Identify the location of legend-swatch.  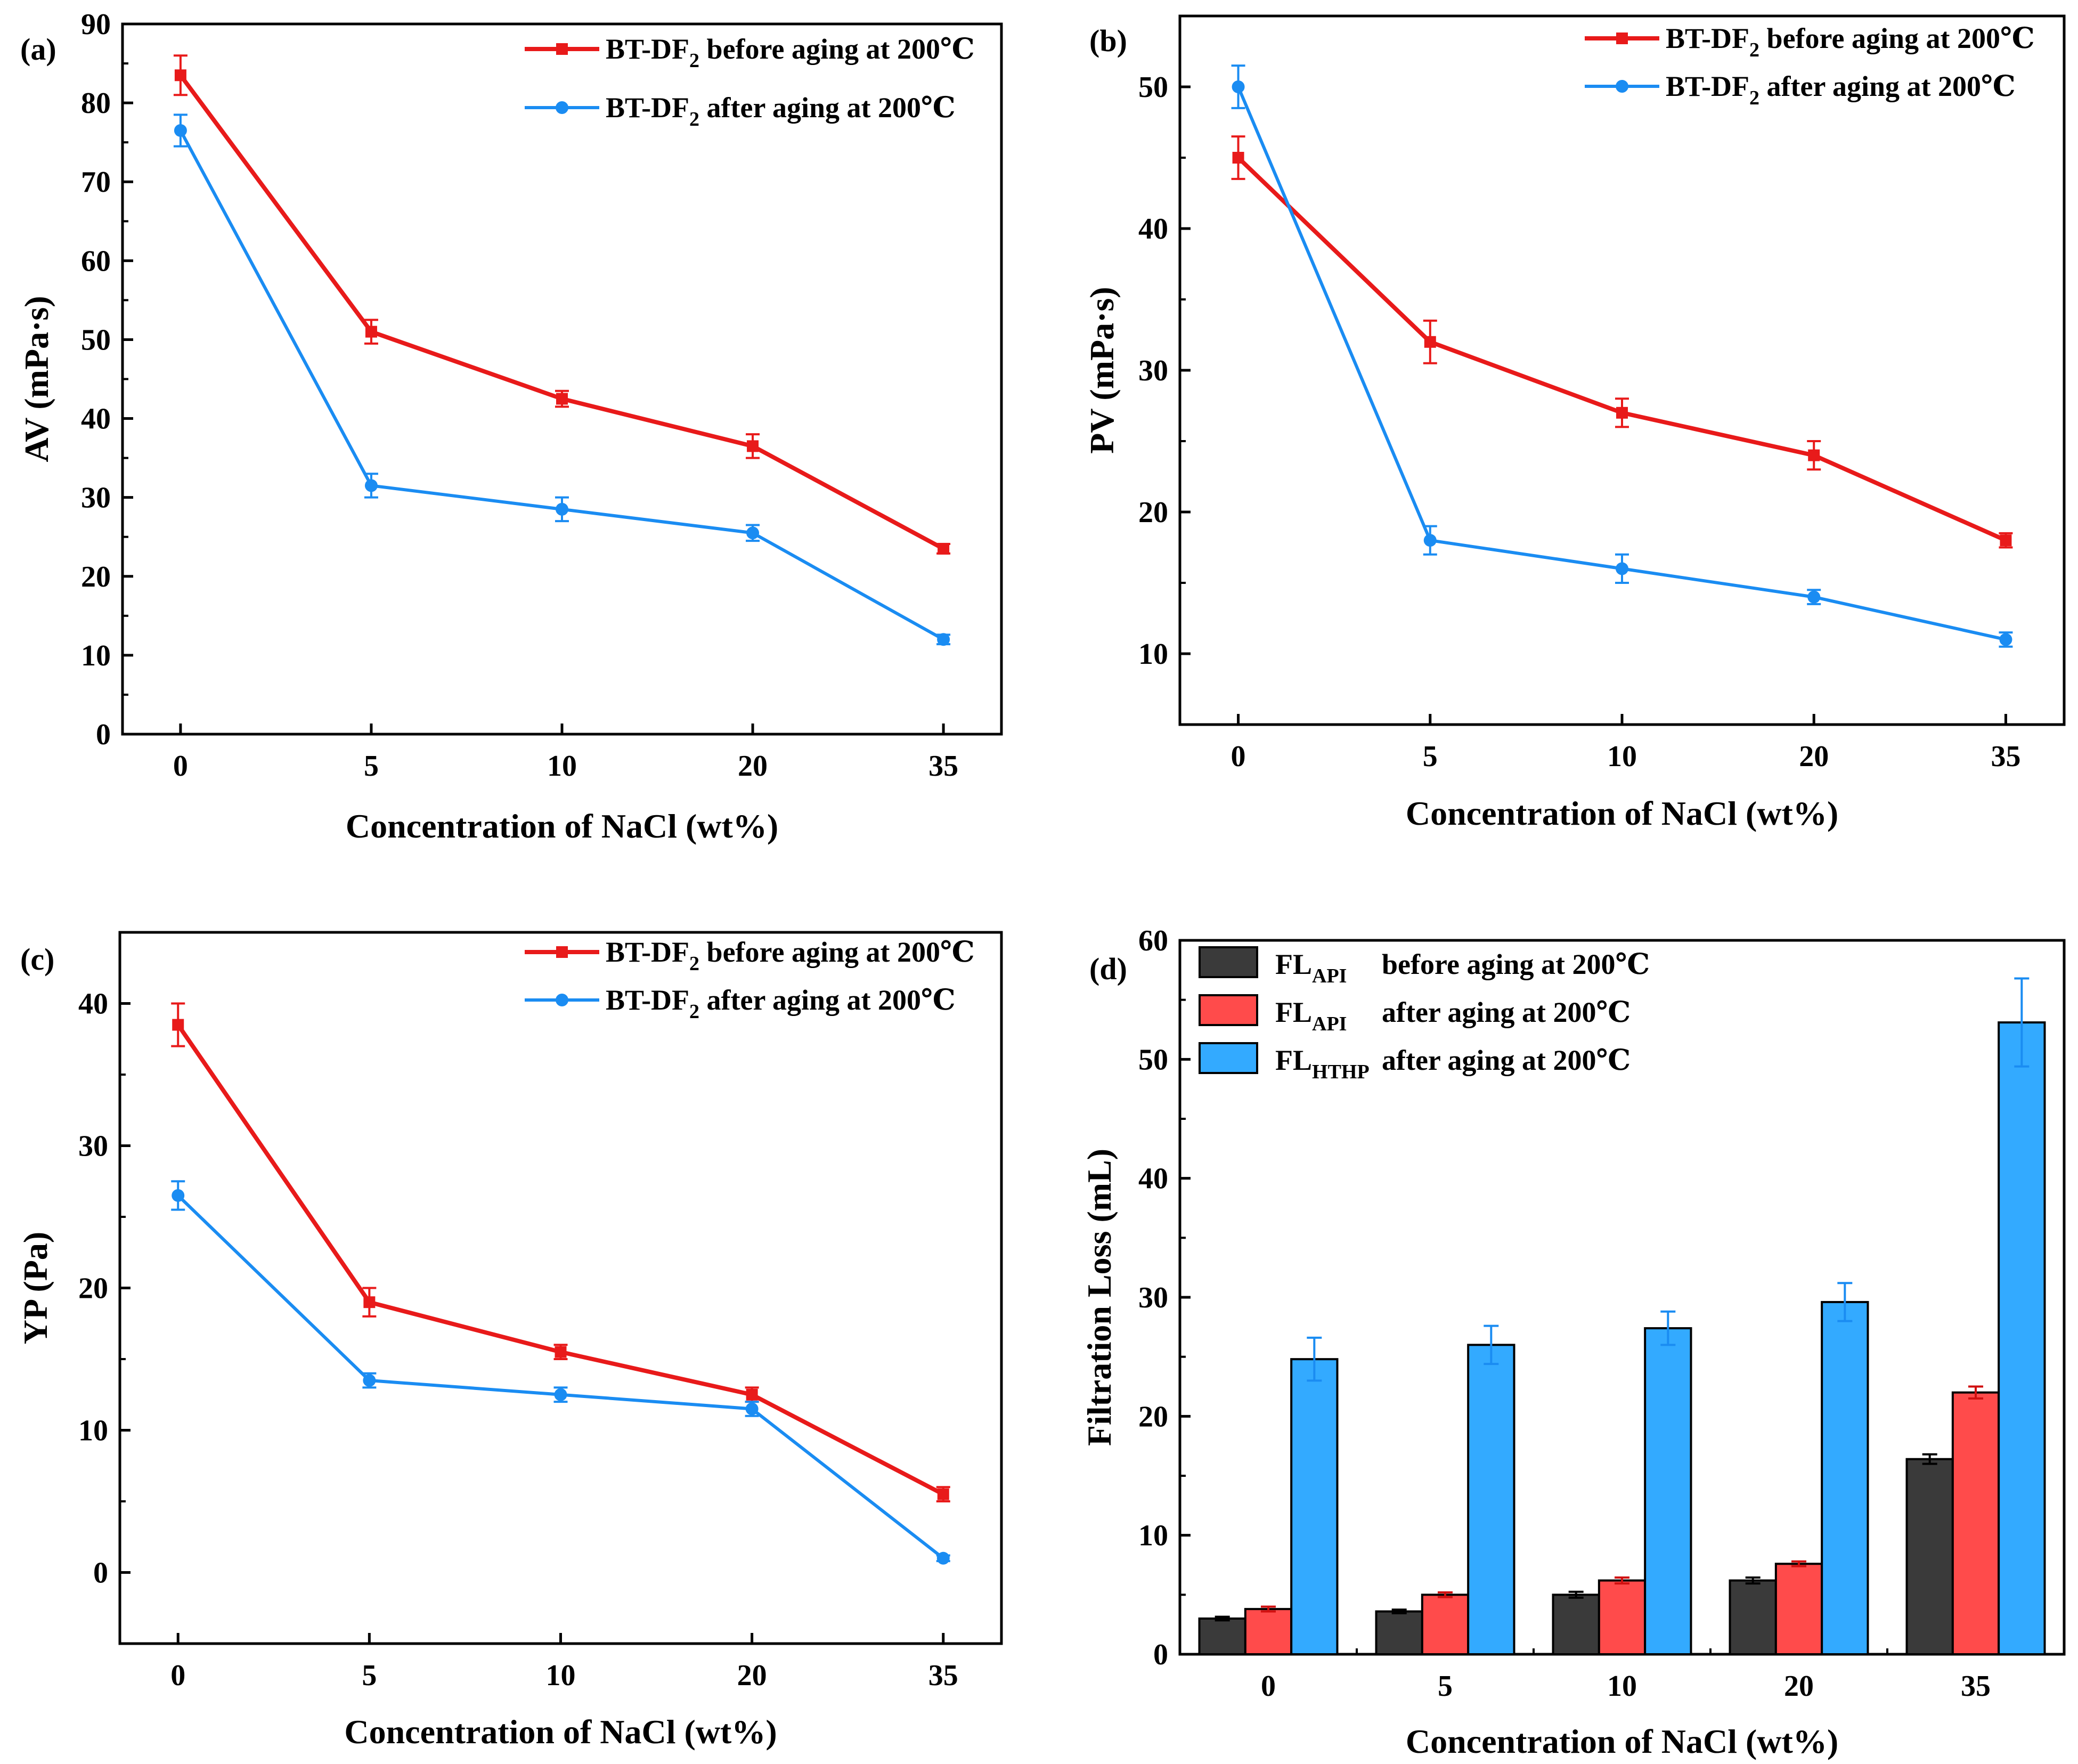
(1228, 1010).